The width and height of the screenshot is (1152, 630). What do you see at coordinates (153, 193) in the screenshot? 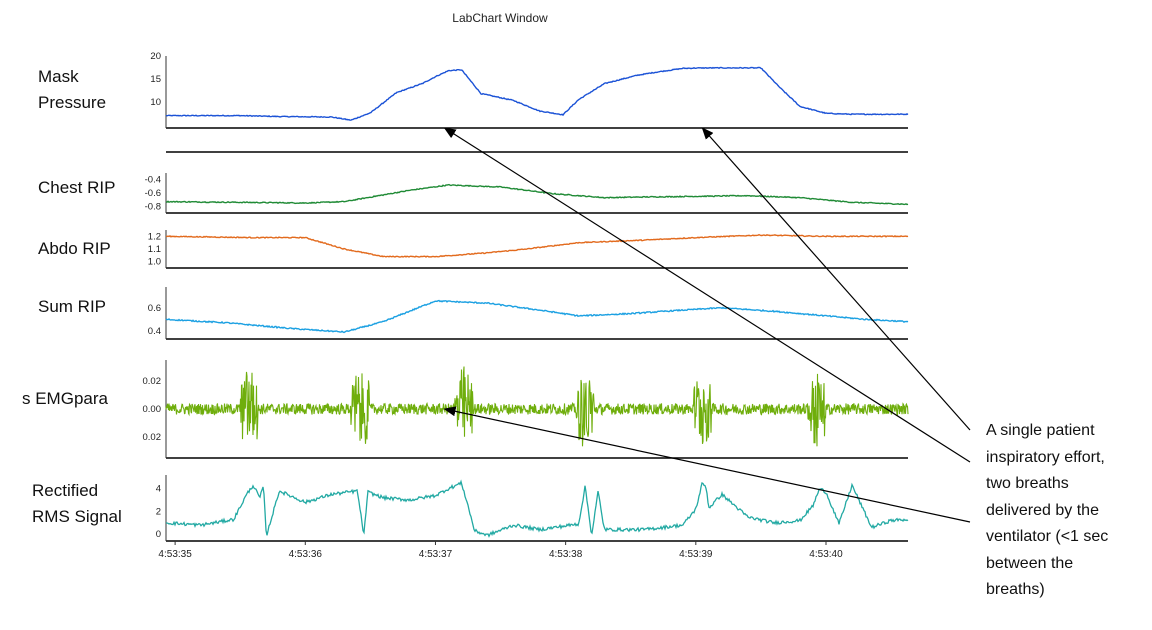
I see `y-tick-label: -0.6` at bounding box center [153, 193].